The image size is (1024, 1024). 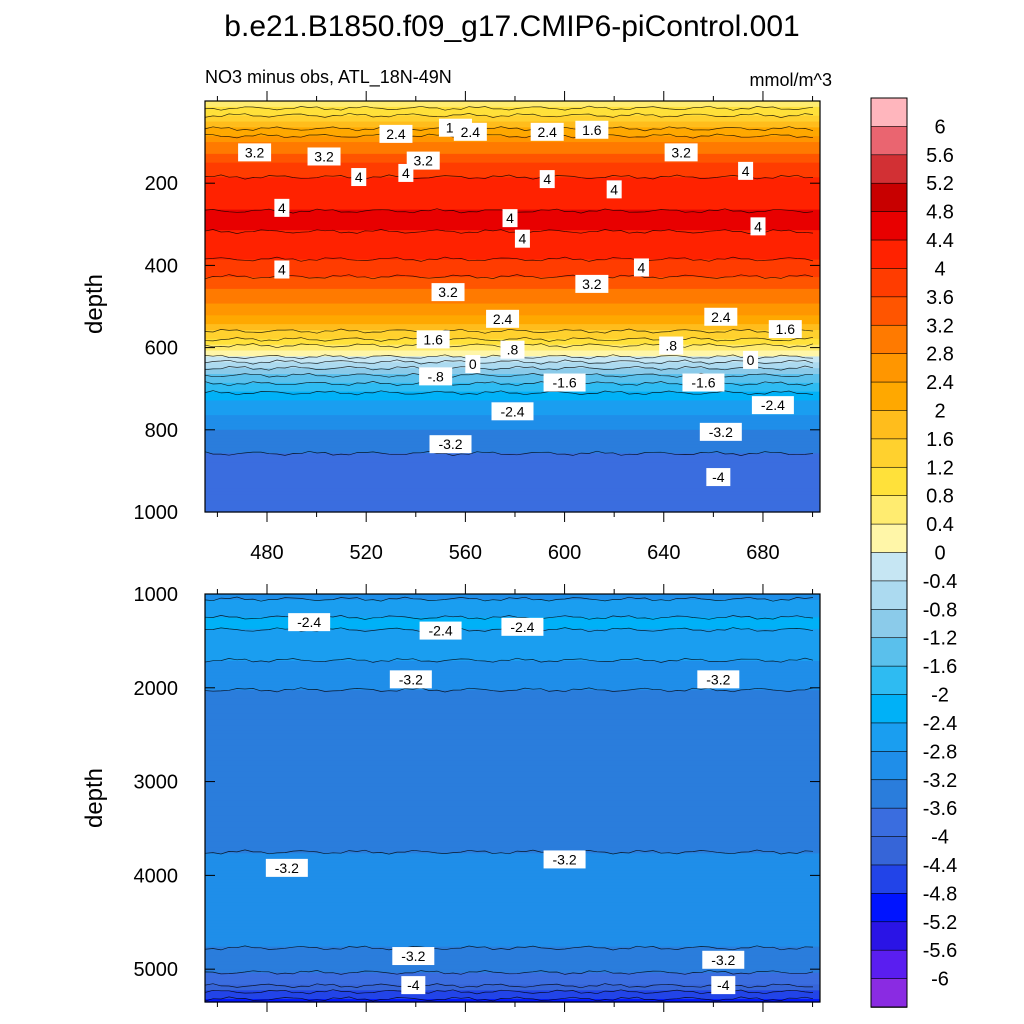 I want to click on contour-label: 4, so click(x=406, y=172).